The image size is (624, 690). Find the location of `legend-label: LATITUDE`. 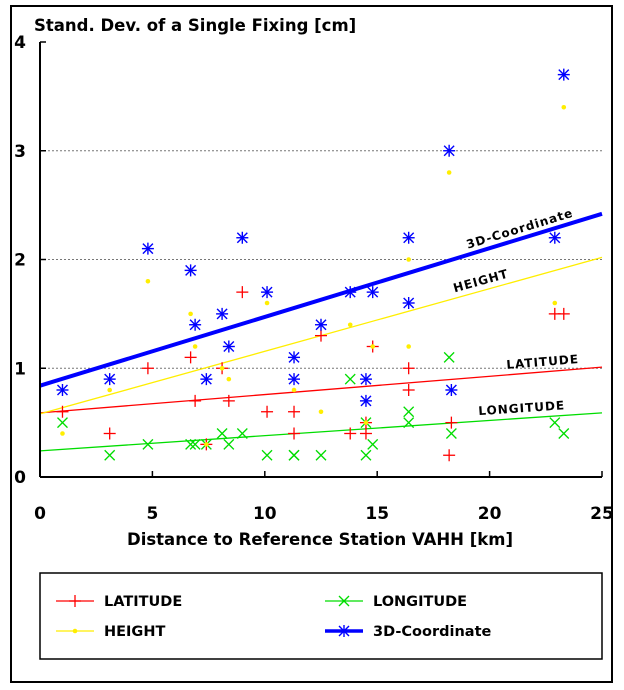

legend-label: LATITUDE is located at coordinates (143, 602).